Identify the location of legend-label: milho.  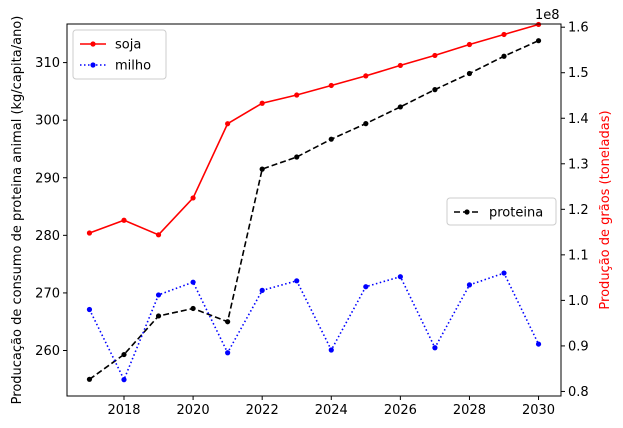
(133, 66).